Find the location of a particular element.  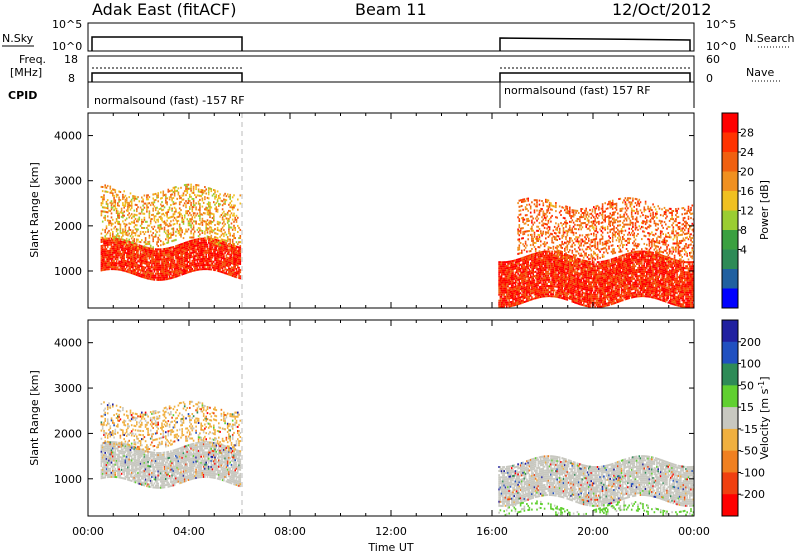

freq-trace-left is located at coordinates (167, 77).